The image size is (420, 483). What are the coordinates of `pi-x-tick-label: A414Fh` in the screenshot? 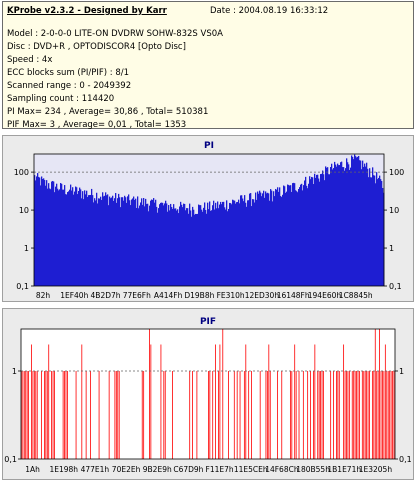 It's located at (168, 295).